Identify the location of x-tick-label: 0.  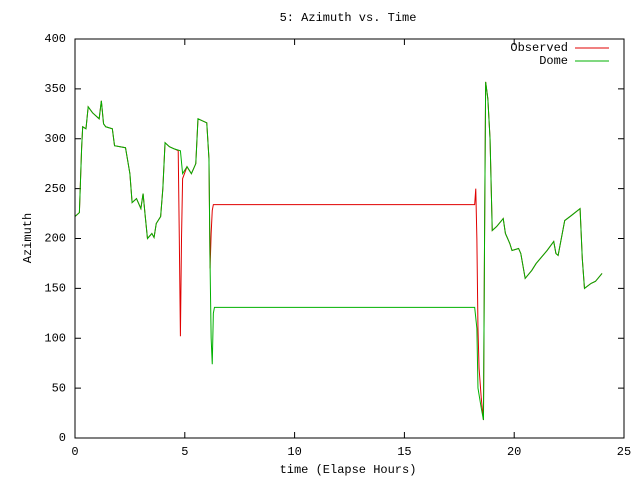
(74, 452).